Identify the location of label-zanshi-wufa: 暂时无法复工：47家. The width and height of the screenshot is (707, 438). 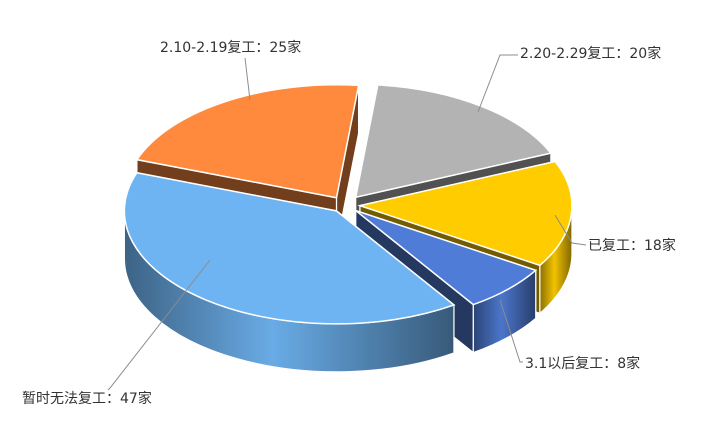
(87, 398).